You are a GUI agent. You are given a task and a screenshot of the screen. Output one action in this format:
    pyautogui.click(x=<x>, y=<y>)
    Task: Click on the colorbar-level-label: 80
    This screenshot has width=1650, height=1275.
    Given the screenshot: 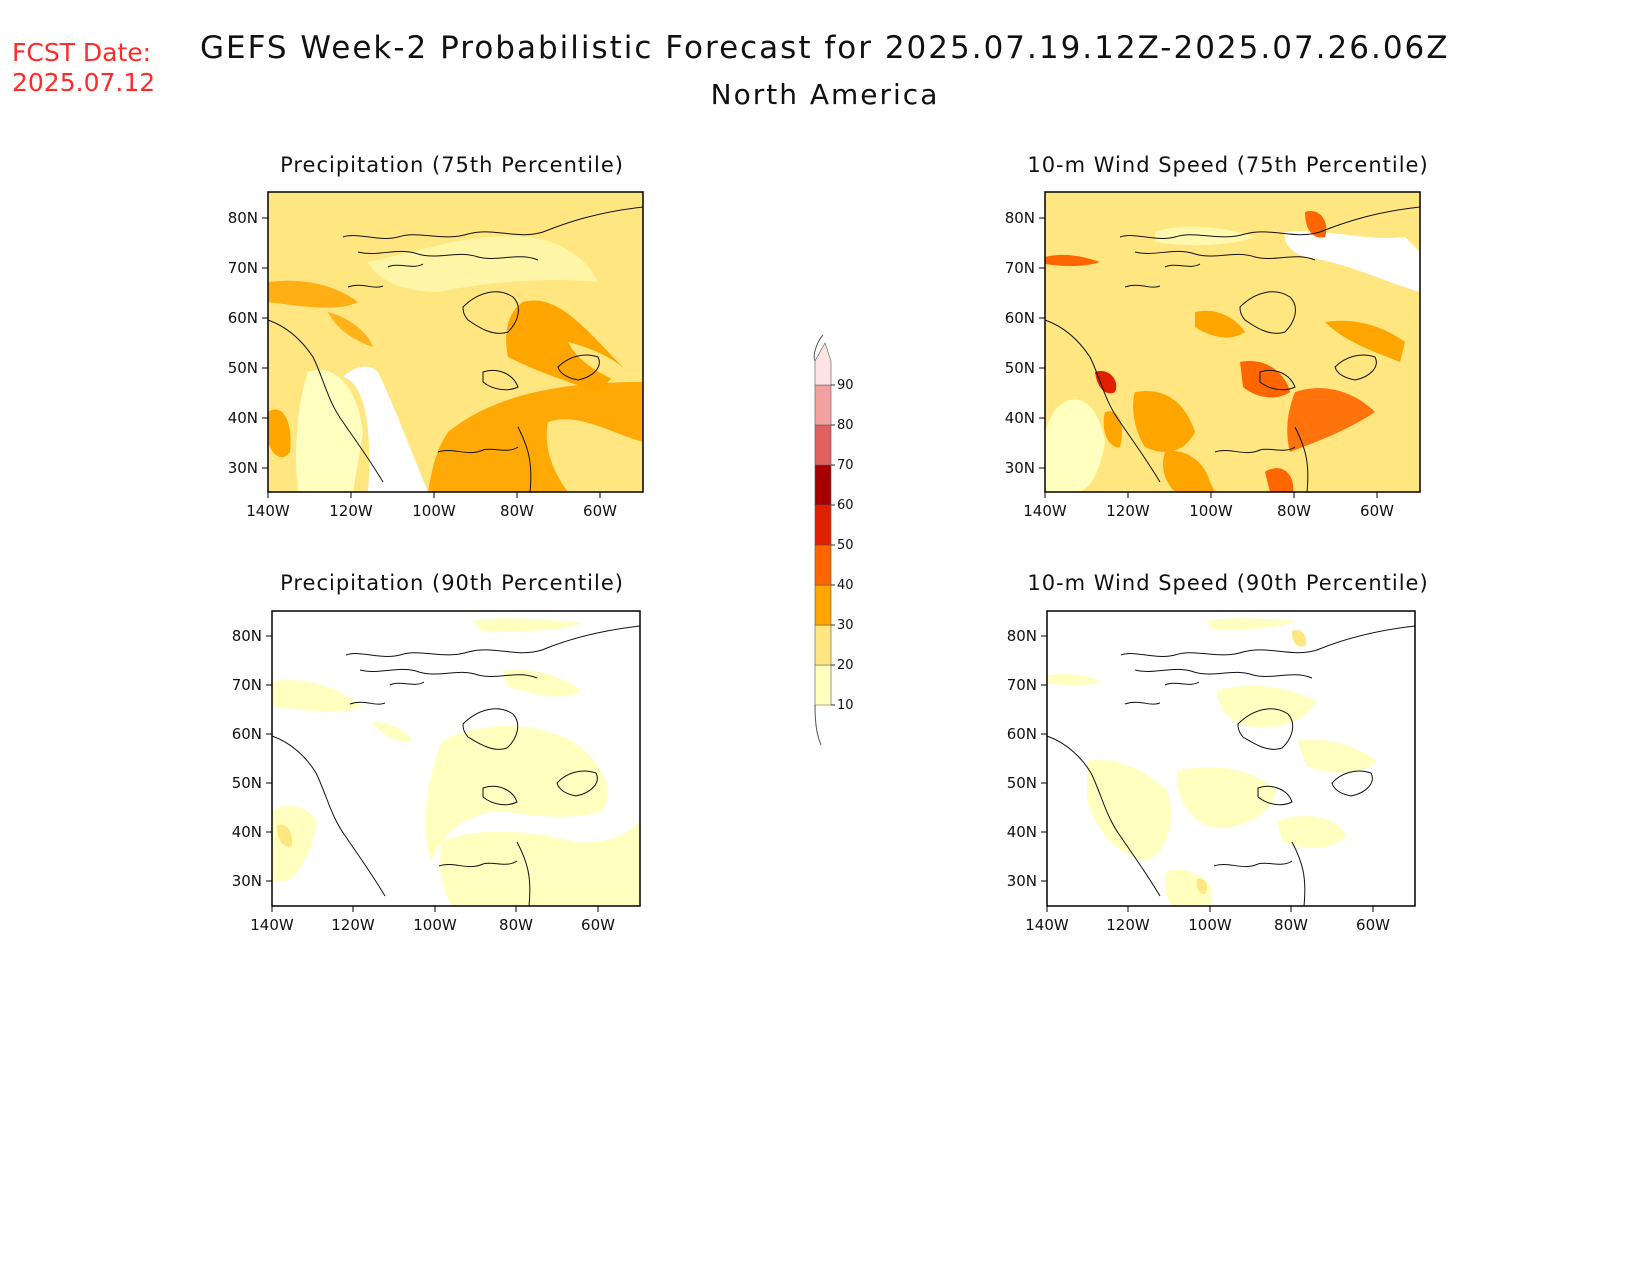 What is the action you would take?
    pyautogui.click(x=845, y=425)
    